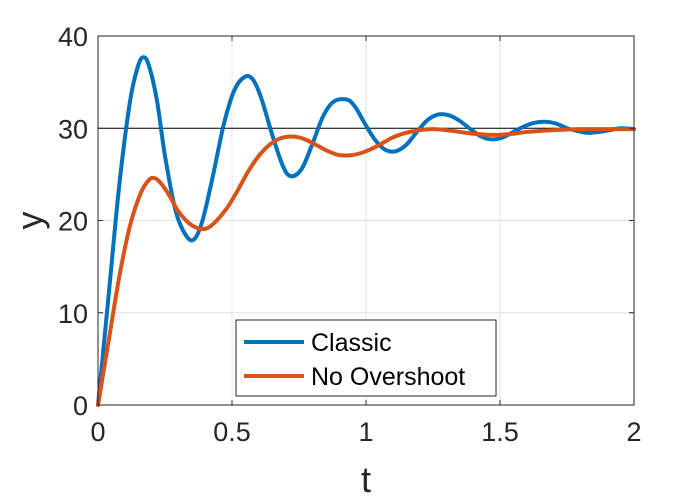  I want to click on y-tick-label: 0, so click(80, 406).